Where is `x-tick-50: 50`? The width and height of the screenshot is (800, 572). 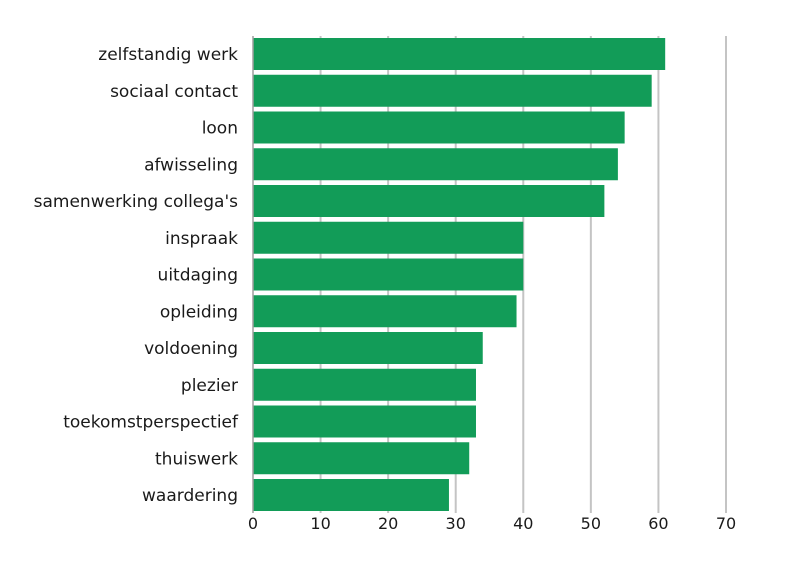 x-tick-50: 50 is located at coordinates (591, 523).